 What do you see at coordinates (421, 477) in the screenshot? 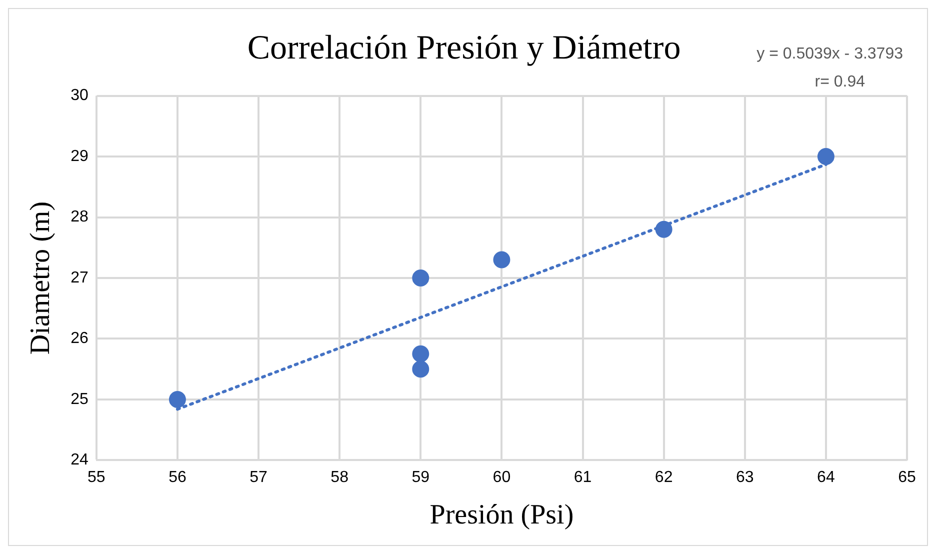
I see `x-tick-label: 59` at bounding box center [421, 477].